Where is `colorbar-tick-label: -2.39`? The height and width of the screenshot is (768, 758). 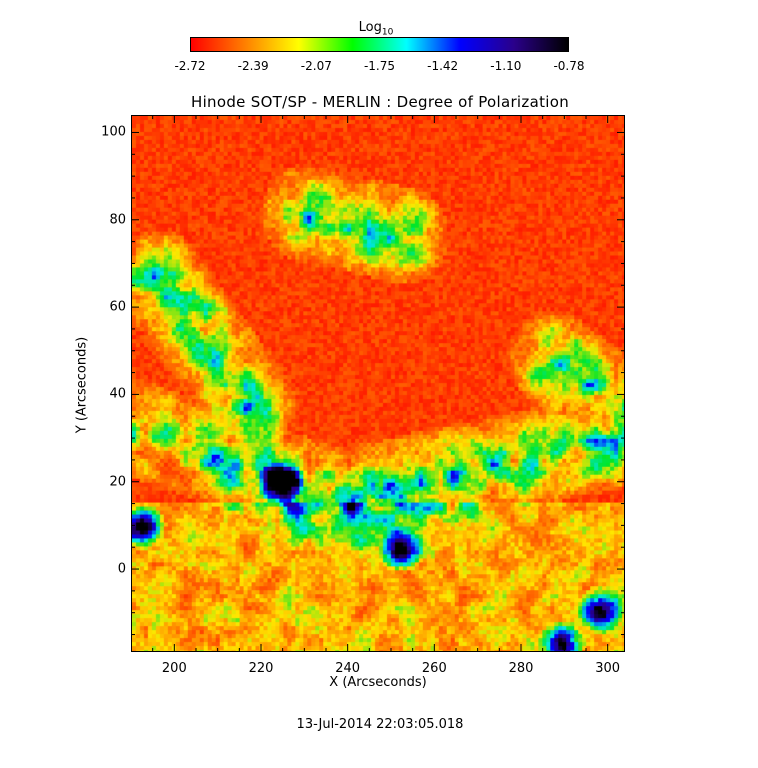 colorbar-tick-label: -2.39 is located at coordinates (253, 66).